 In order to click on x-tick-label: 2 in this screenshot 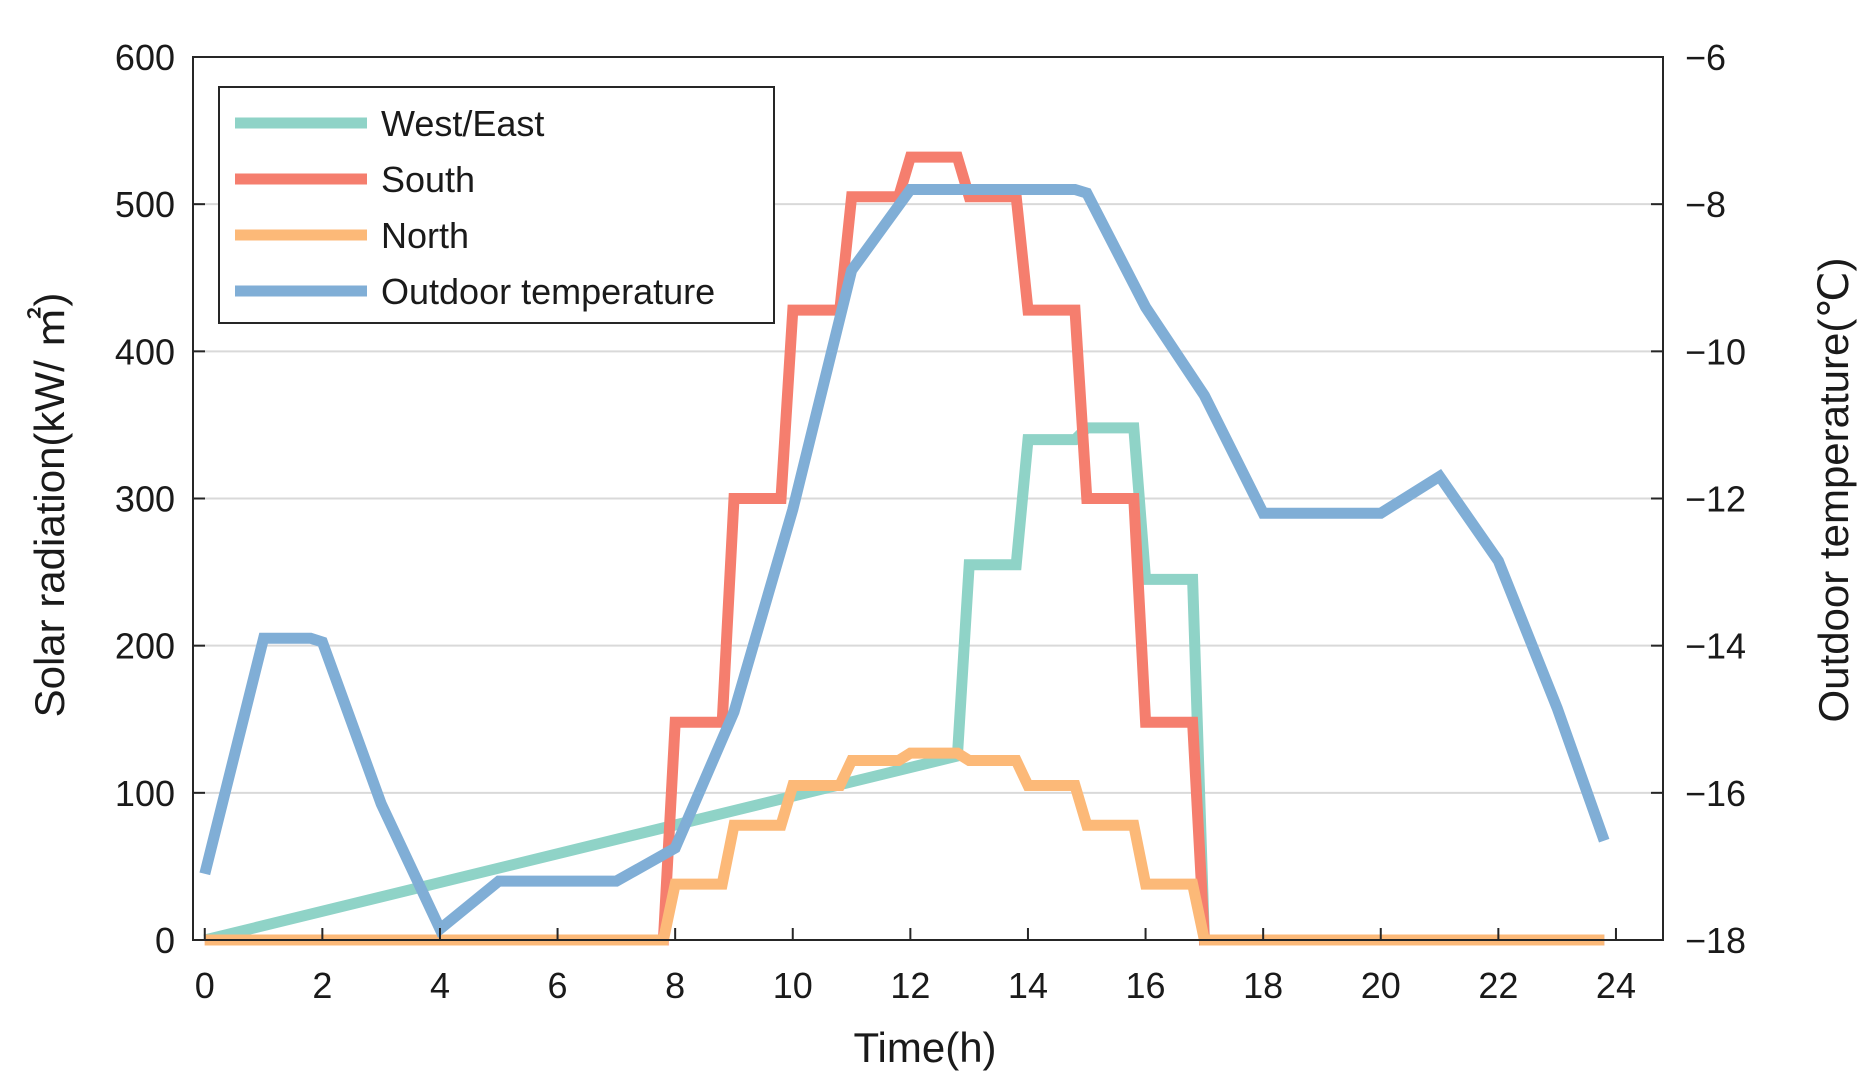, I will do `click(322, 985)`.